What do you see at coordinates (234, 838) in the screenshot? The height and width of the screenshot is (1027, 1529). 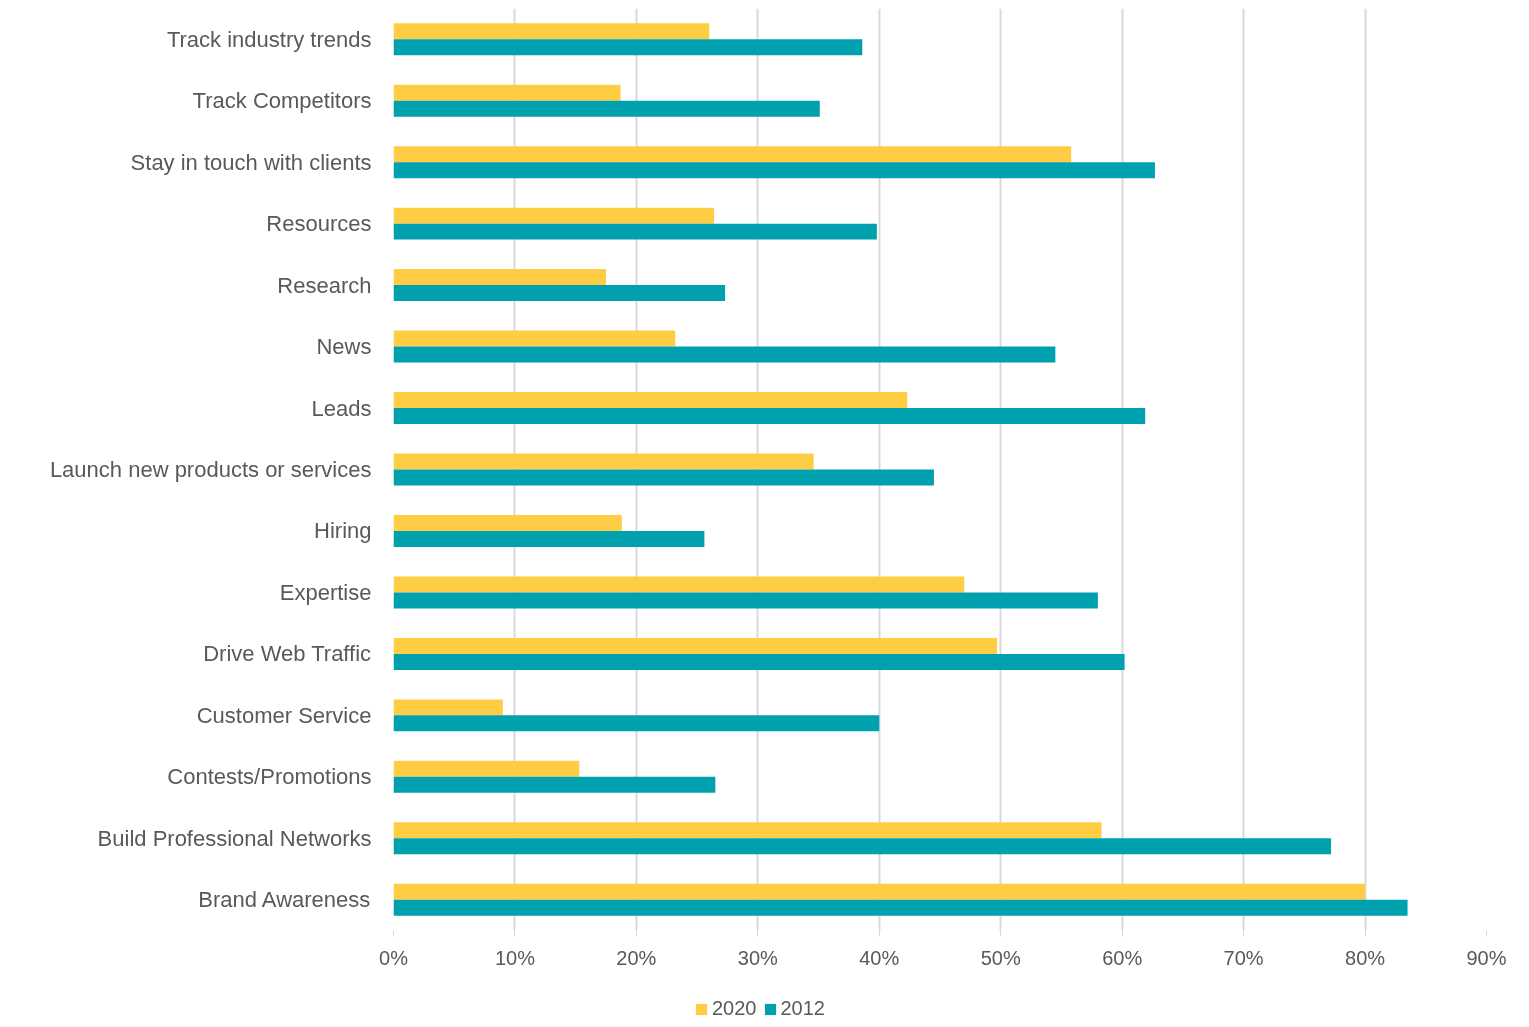 I see `y-tick-label: Build Professional Networks` at bounding box center [234, 838].